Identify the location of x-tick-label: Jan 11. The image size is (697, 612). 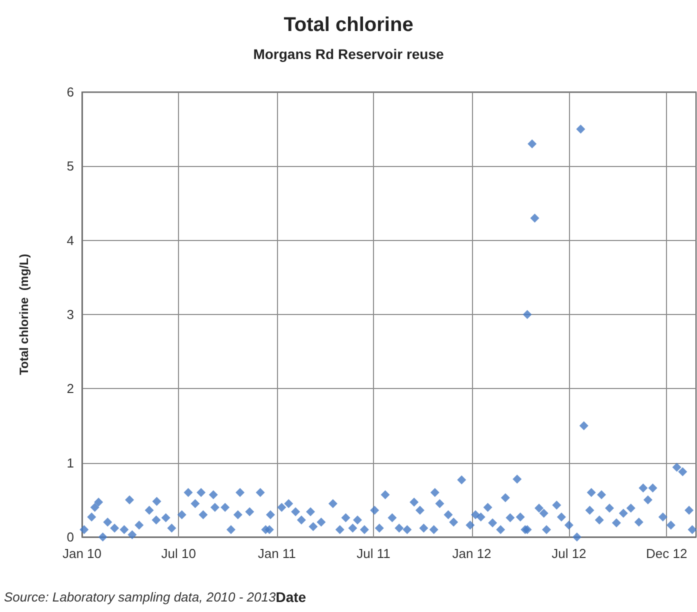
(277, 553).